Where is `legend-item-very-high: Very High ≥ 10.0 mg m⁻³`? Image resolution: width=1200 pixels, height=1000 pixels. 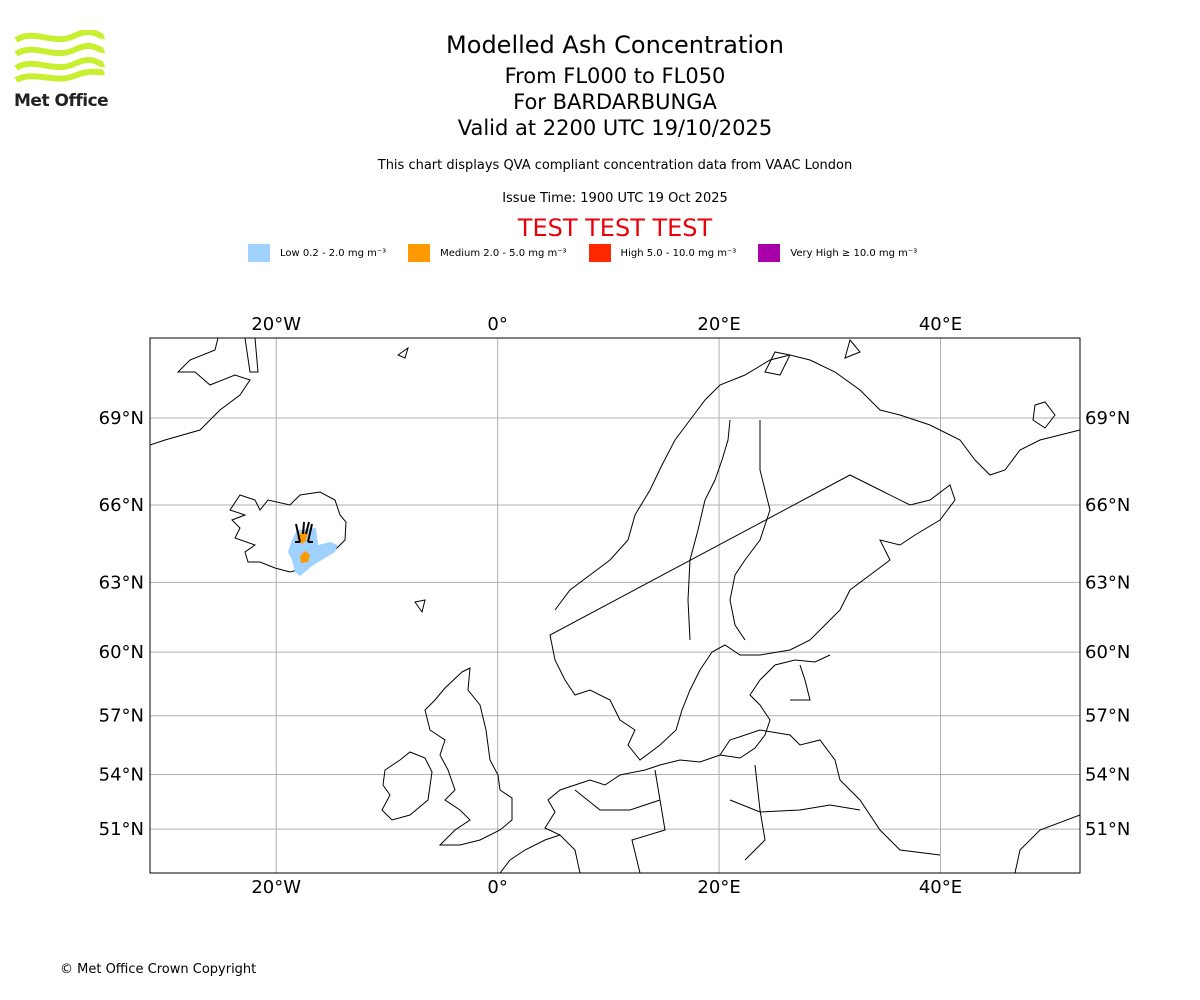 legend-item-very-high: Very High ≥ 10.0 mg m⁻³ is located at coordinates (837, 253).